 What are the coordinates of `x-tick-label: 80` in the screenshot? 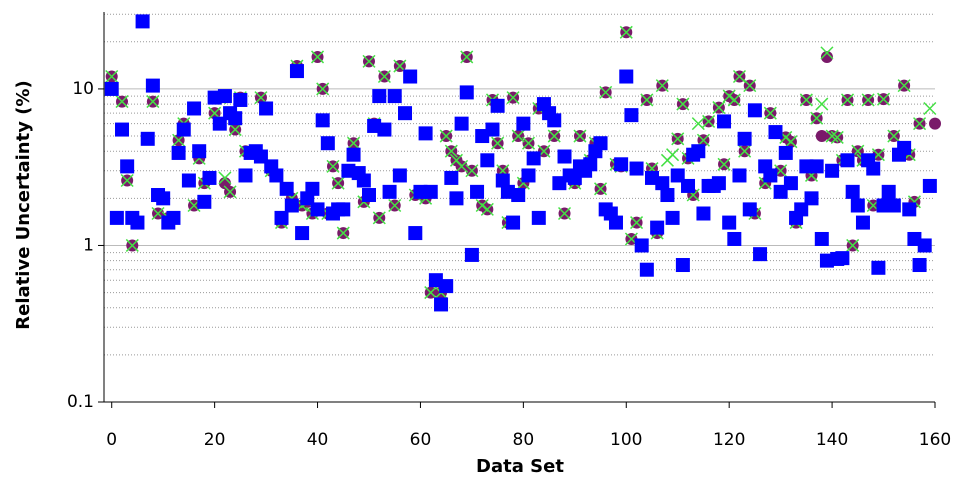 It's located at (524, 440).